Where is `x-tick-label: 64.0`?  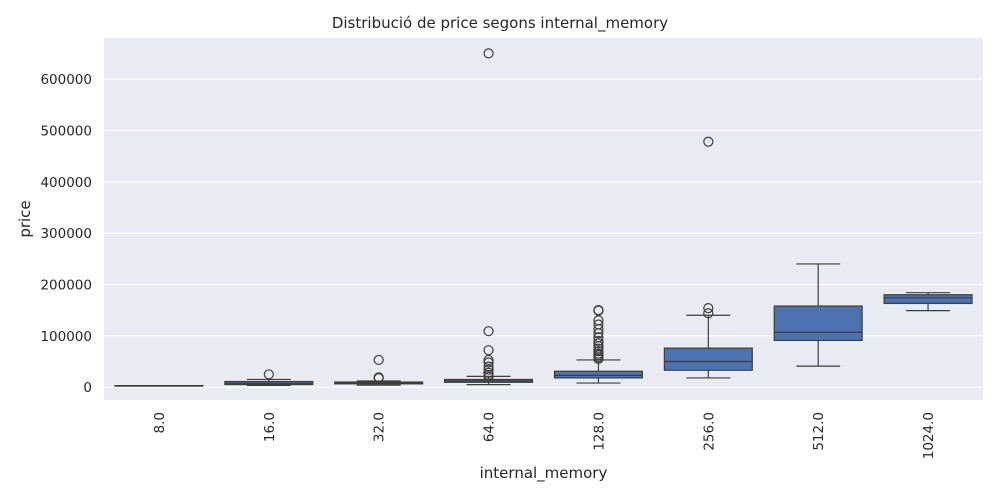
x-tick-label: 64.0 is located at coordinates (490, 427).